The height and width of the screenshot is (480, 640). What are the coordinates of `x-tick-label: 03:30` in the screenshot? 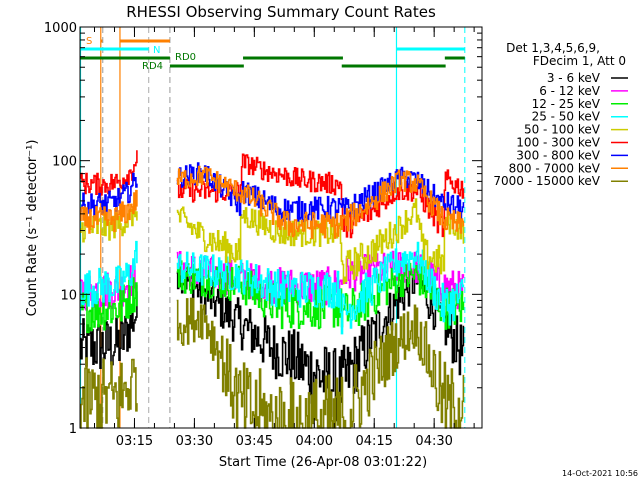 It's located at (194, 441).